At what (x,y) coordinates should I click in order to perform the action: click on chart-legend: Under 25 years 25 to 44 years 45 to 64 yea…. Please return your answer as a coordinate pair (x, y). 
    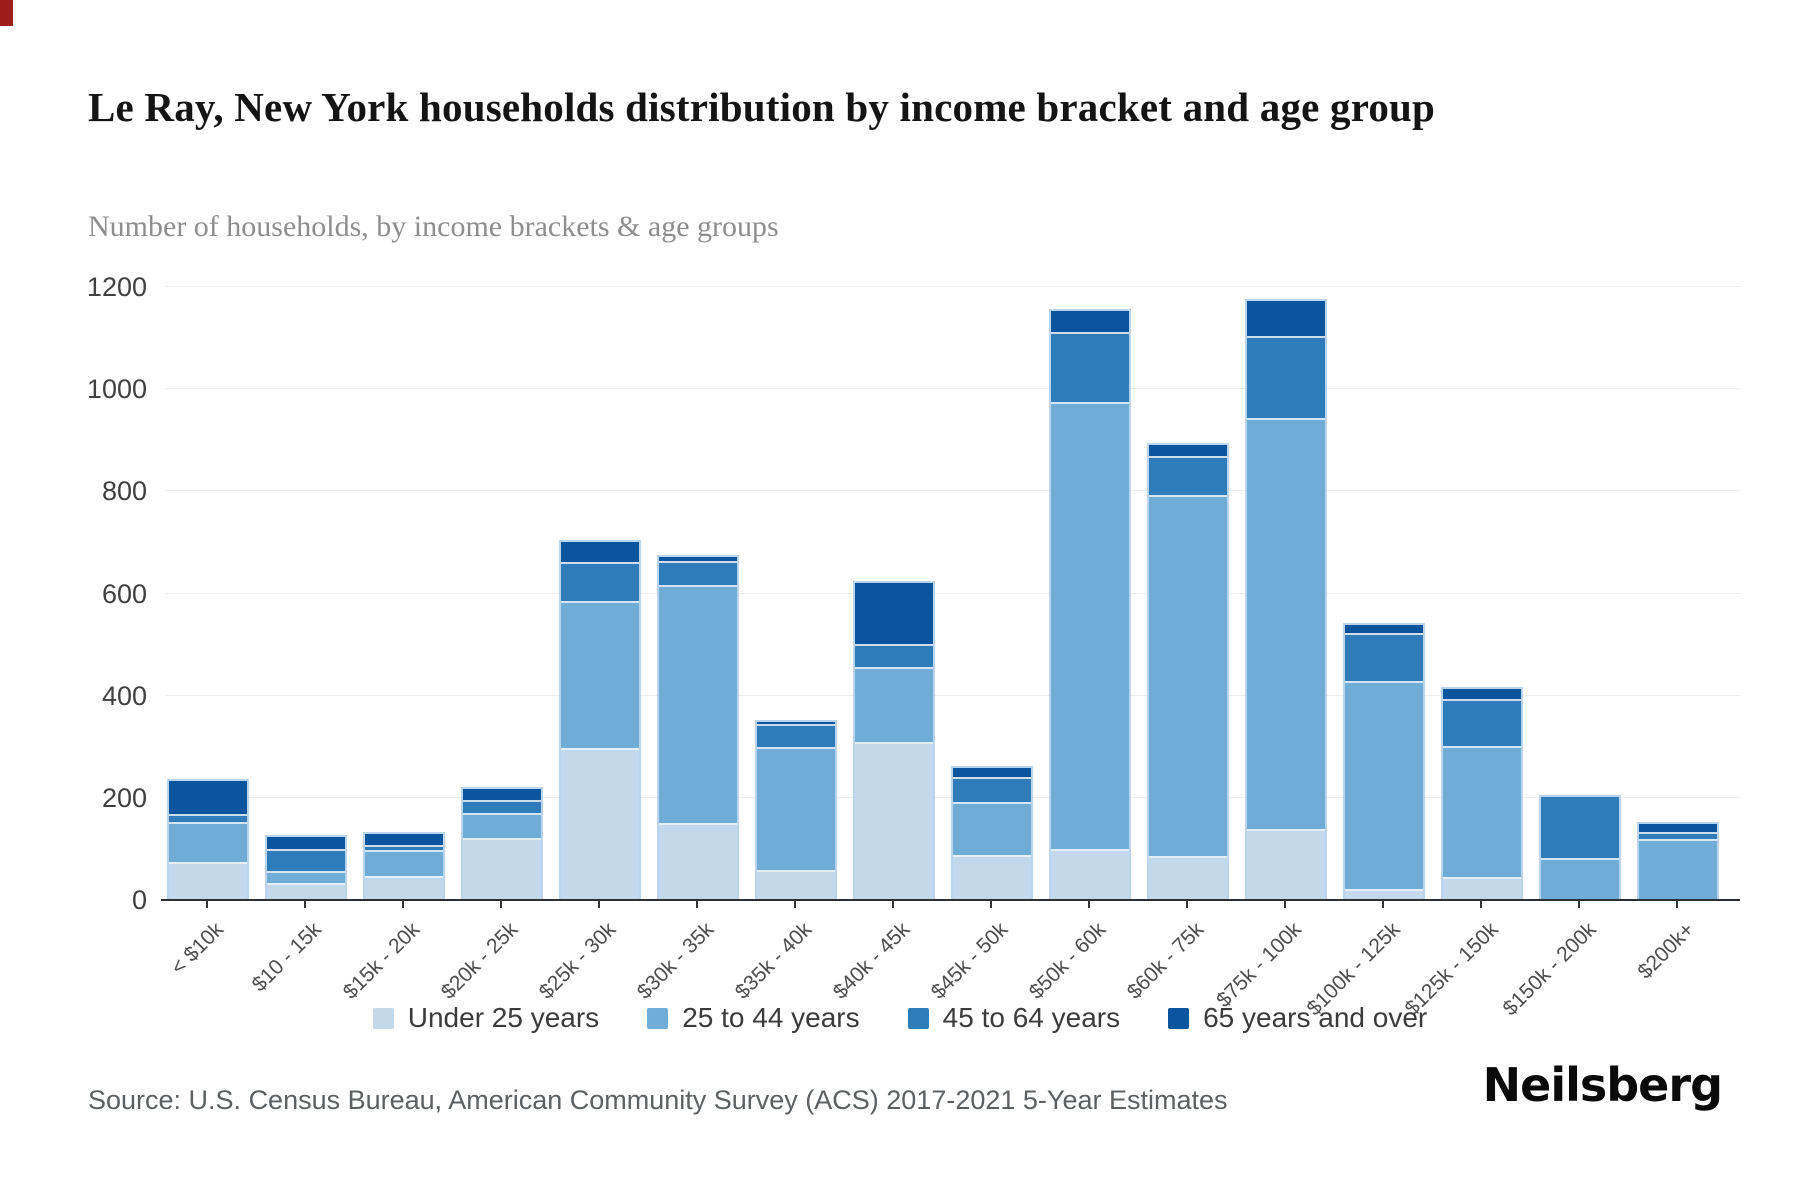
    Looking at the image, I should click on (900, 1018).